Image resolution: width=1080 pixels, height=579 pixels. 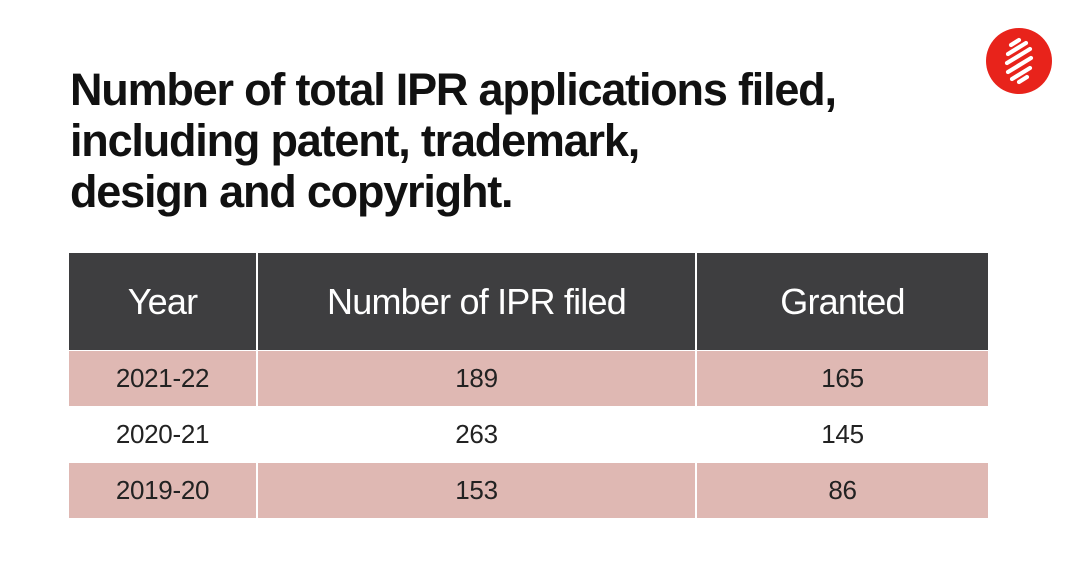 What do you see at coordinates (477, 378) in the screenshot?
I see `cell-ipr-filed: 189` at bounding box center [477, 378].